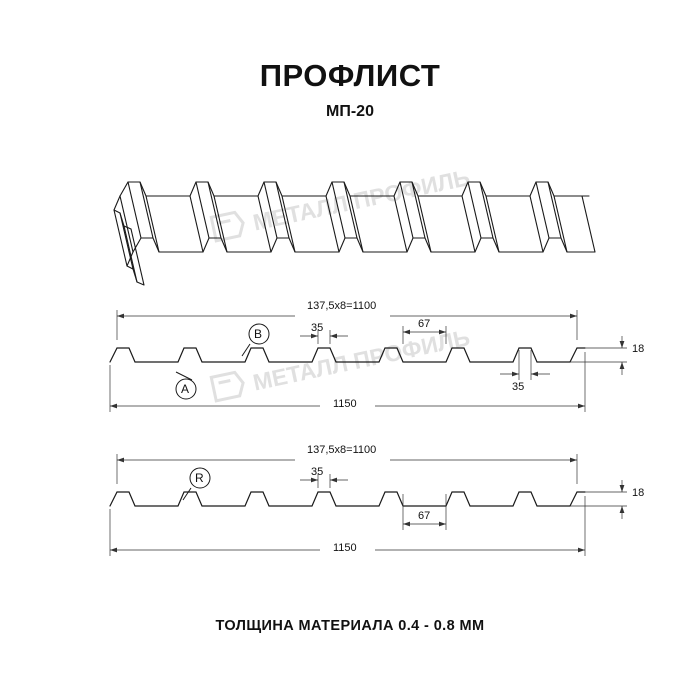 Image resolution: width=700 pixels, height=700 pixels. Describe the element at coordinates (199, 478) in the screenshot. I see `mark-r-label: R` at that location.